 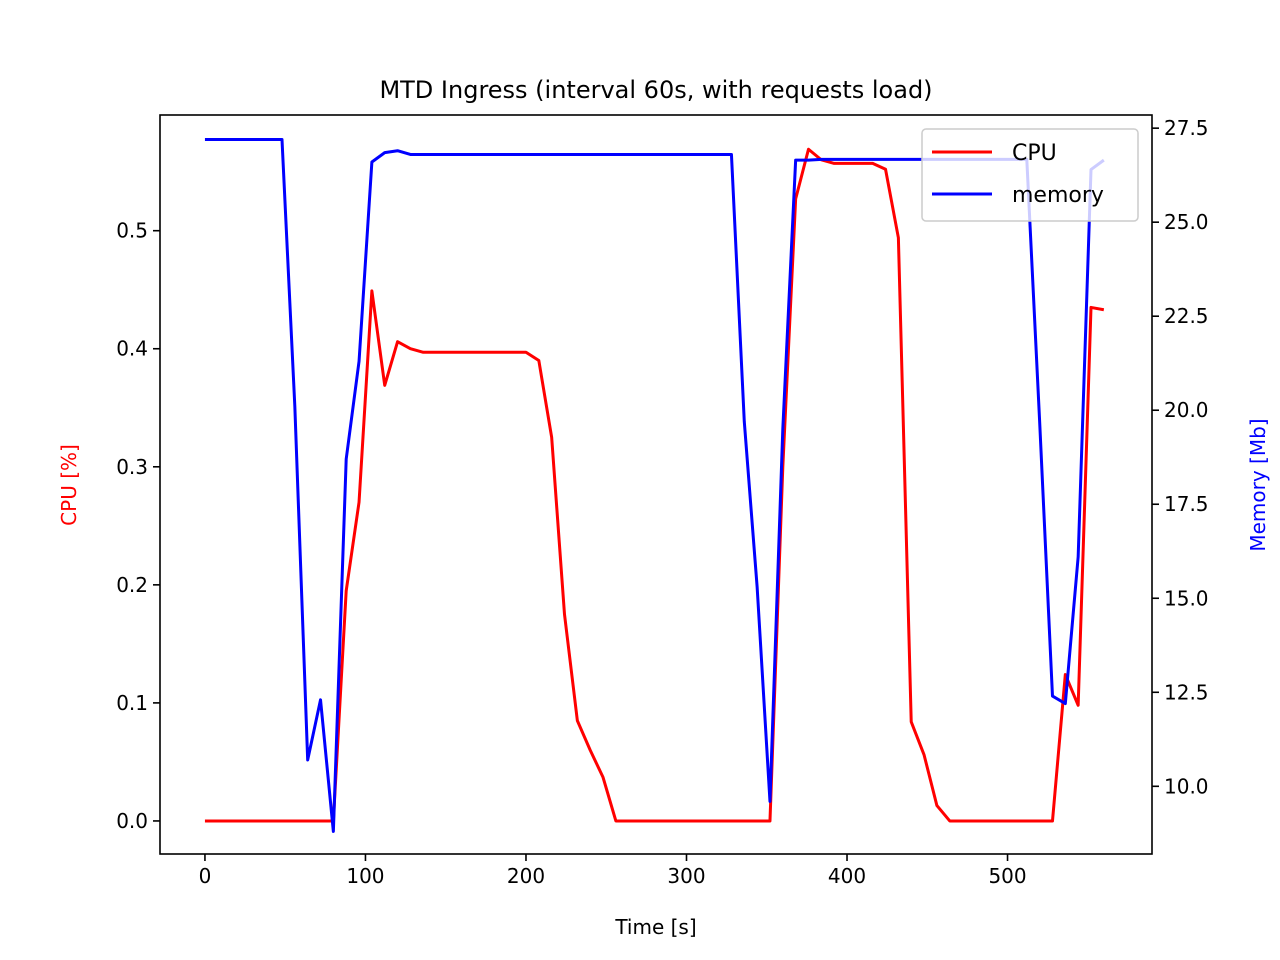 What do you see at coordinates (1186, 598) in the screenshot?
I see `y-right-tick-label: 15.0` at bounding box center [1186, 598].